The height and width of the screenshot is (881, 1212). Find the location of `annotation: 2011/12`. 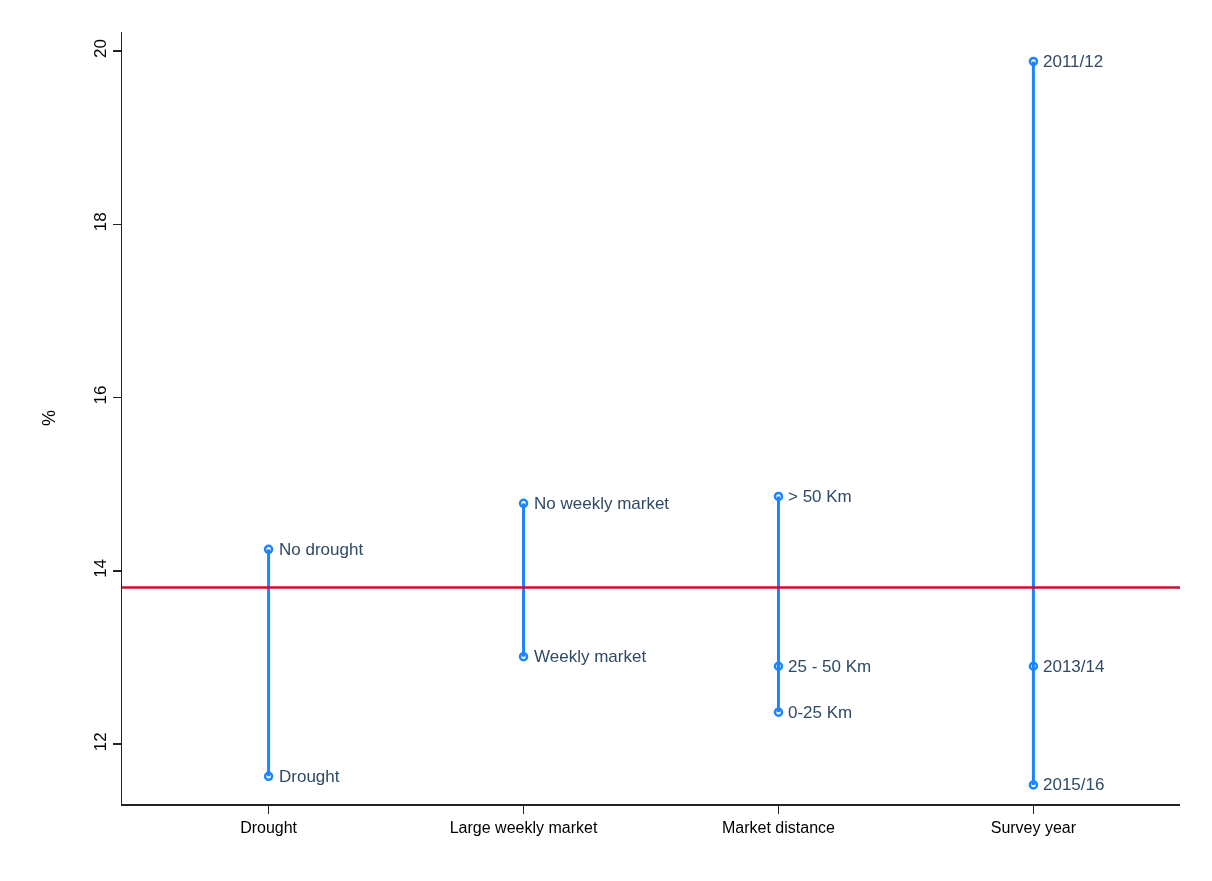

annotation: 2011/12 is located at coordinates (1073, 61).